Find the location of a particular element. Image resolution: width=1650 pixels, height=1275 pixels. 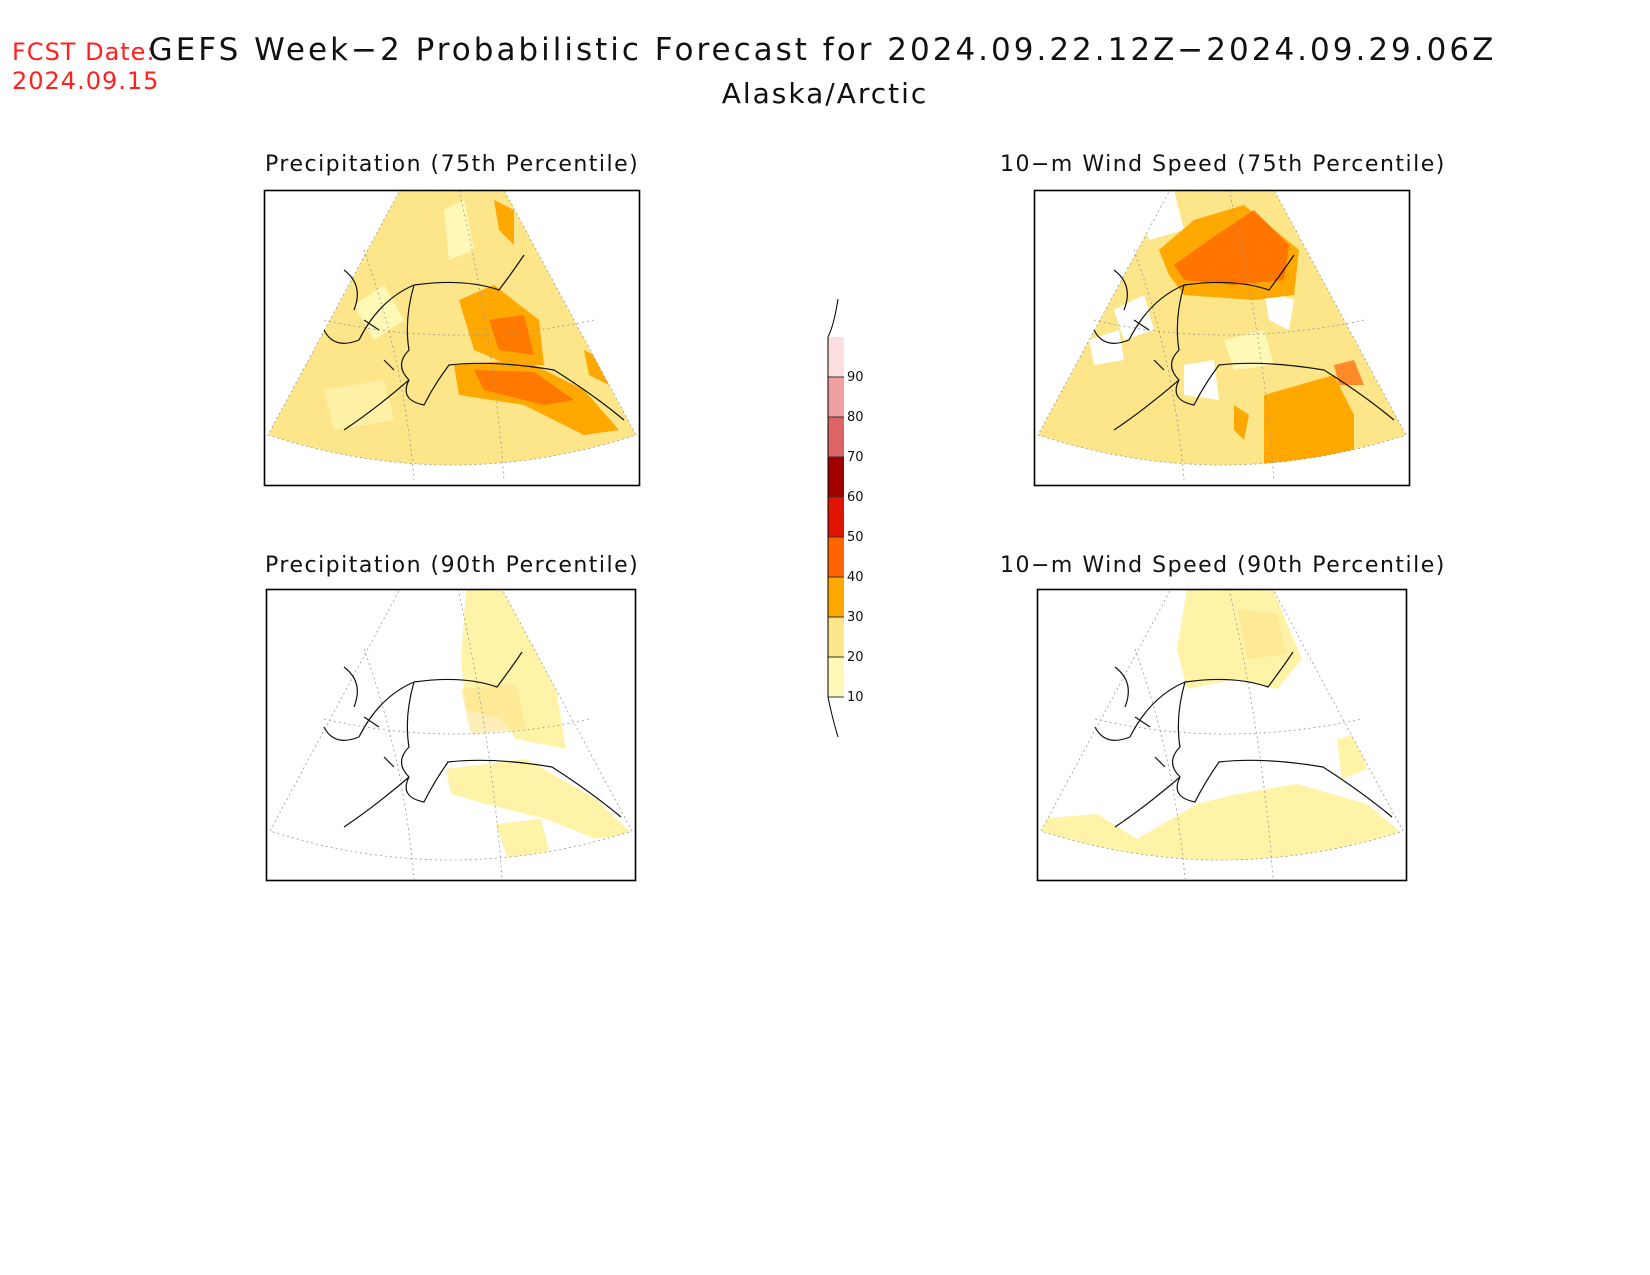

panel-title-wind-75: 10−m Wind Speed (75th Percentile) is located at coordinates (1223, 164).